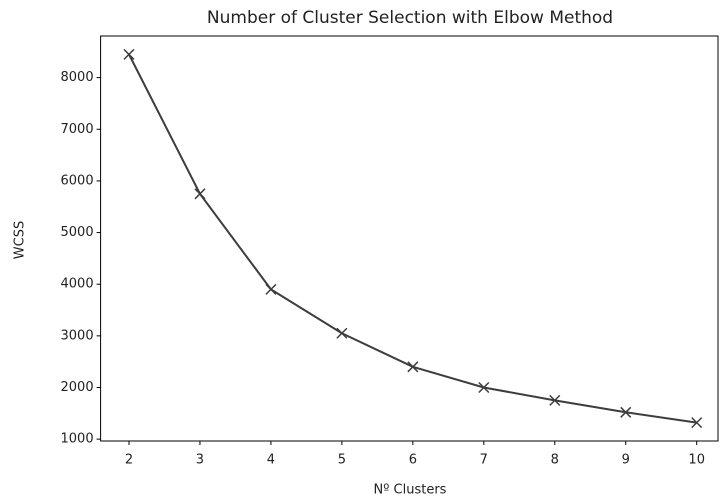  I want to click on x-tick-label: 4, so click(271, 460).